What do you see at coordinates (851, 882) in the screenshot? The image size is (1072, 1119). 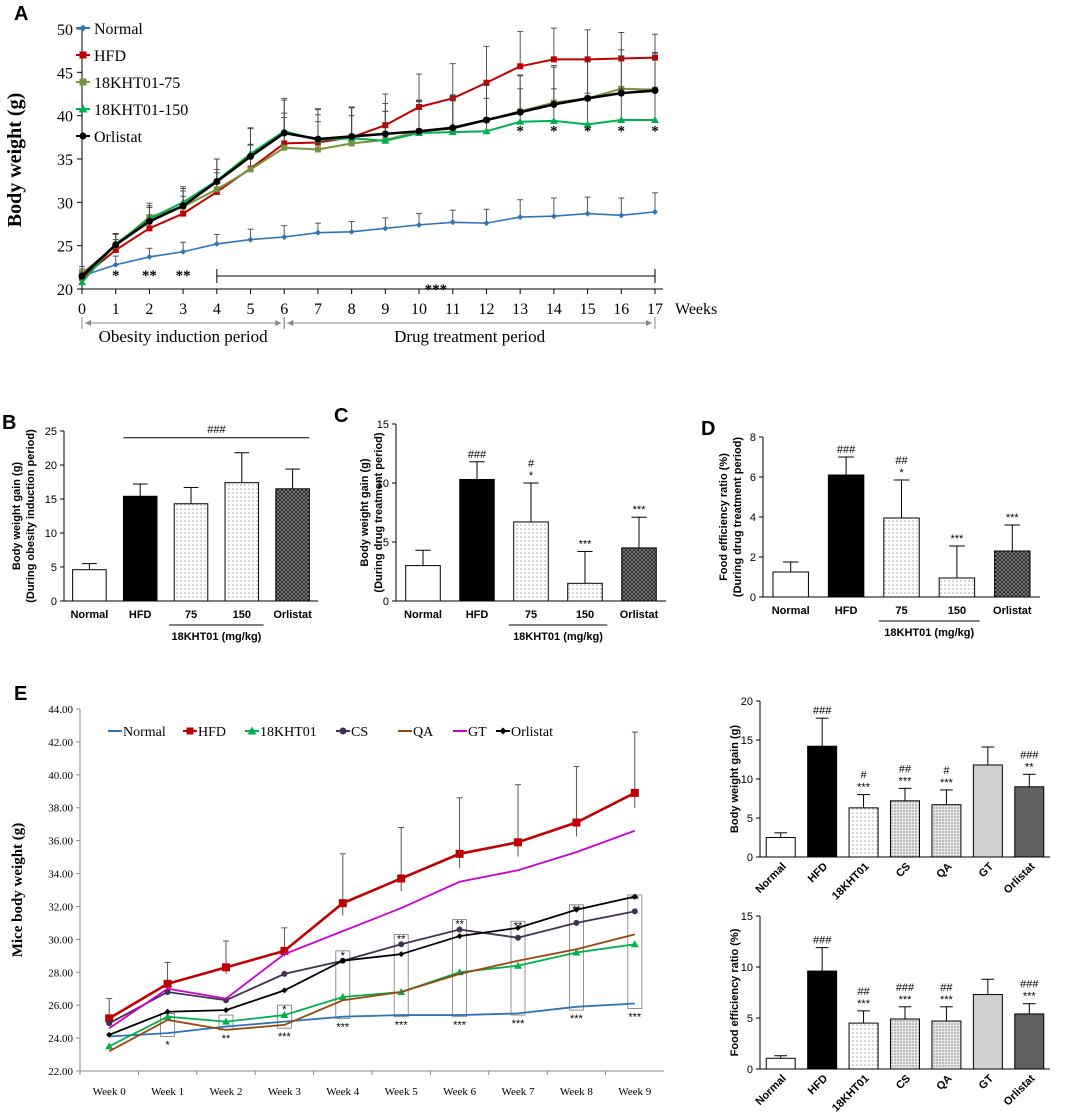 I see `category-label: 18KHT01` at bounding box center [851, 882].